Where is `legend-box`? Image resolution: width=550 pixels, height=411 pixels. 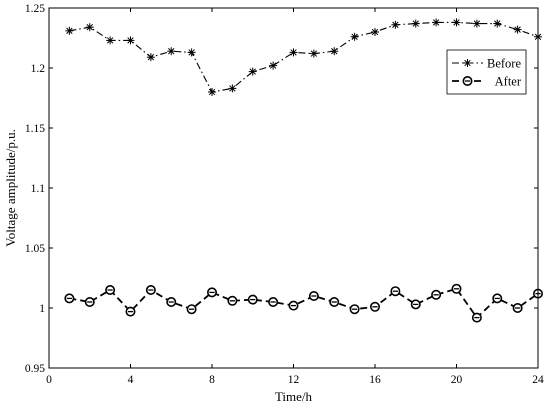
legend-box is located at coordinates (486, 72).